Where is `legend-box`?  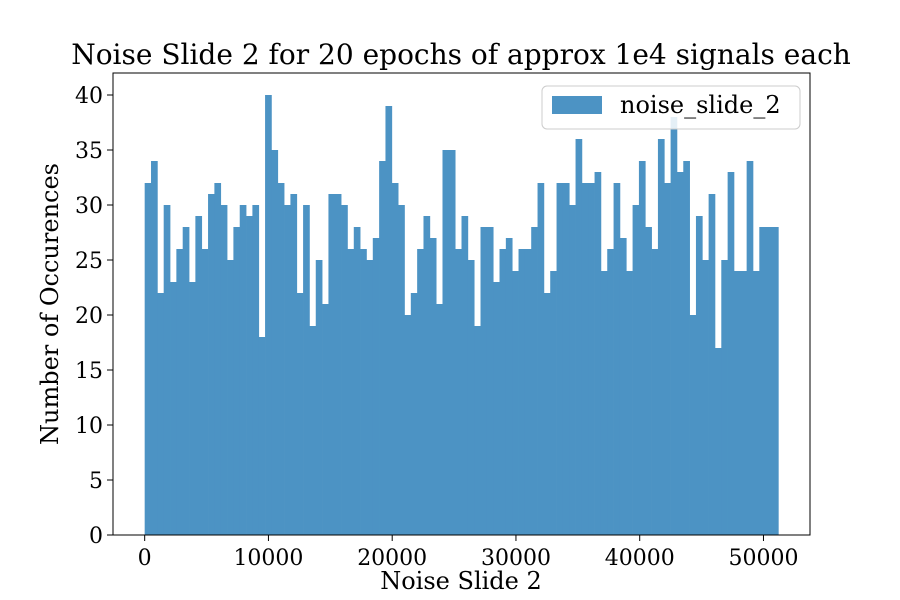 legend-box is located at coordinates (671, 107).